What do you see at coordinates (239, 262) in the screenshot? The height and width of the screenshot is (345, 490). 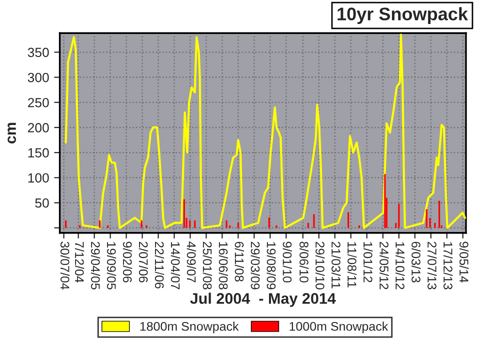 I see `x-tick-label: 6/11/08` at bounding box center [239, 262].